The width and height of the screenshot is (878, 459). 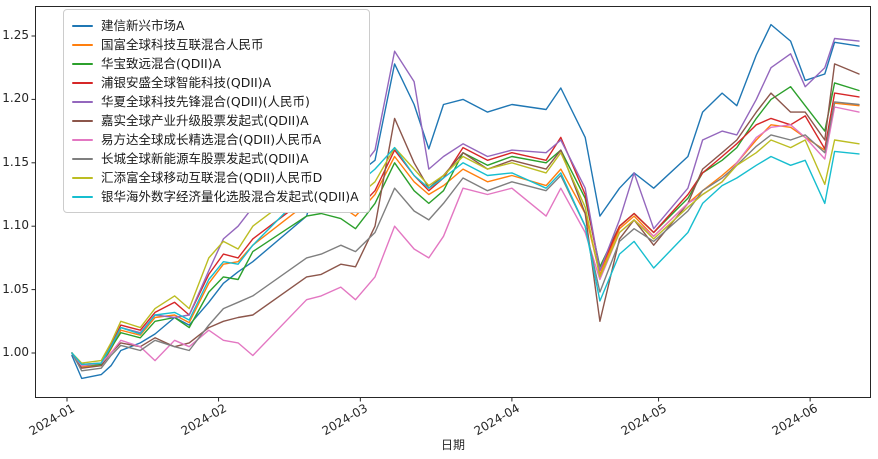 I want to click on legend-item: 华宝致远混合(QDII)A, so click(x=215, y=63).